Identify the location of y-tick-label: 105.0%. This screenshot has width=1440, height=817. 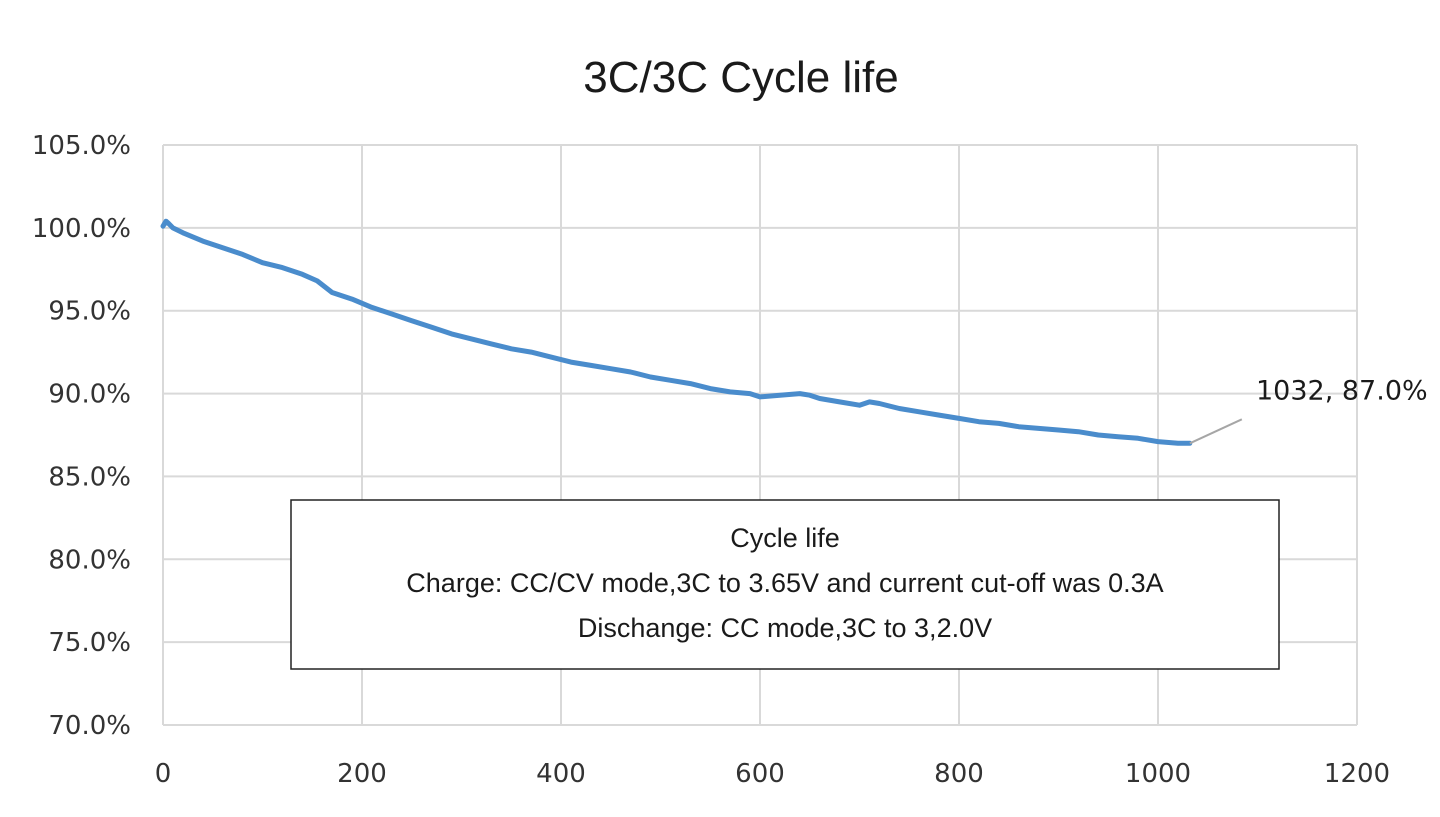
(81, 146).